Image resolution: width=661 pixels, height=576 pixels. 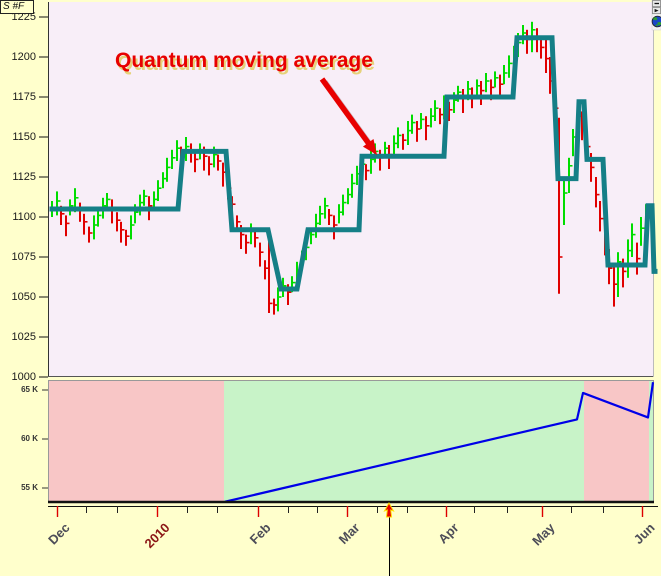 I want to click on price-ytick-label: 1125, so click(x=24, y=176).